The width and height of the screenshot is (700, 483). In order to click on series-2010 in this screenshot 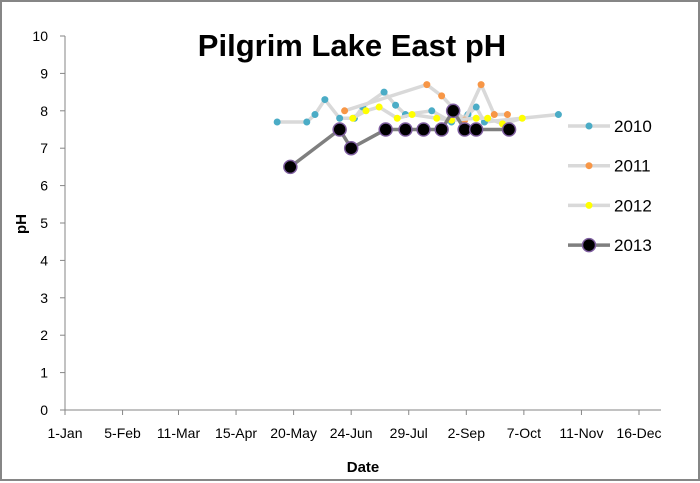, I will do `click(417, 107)`.